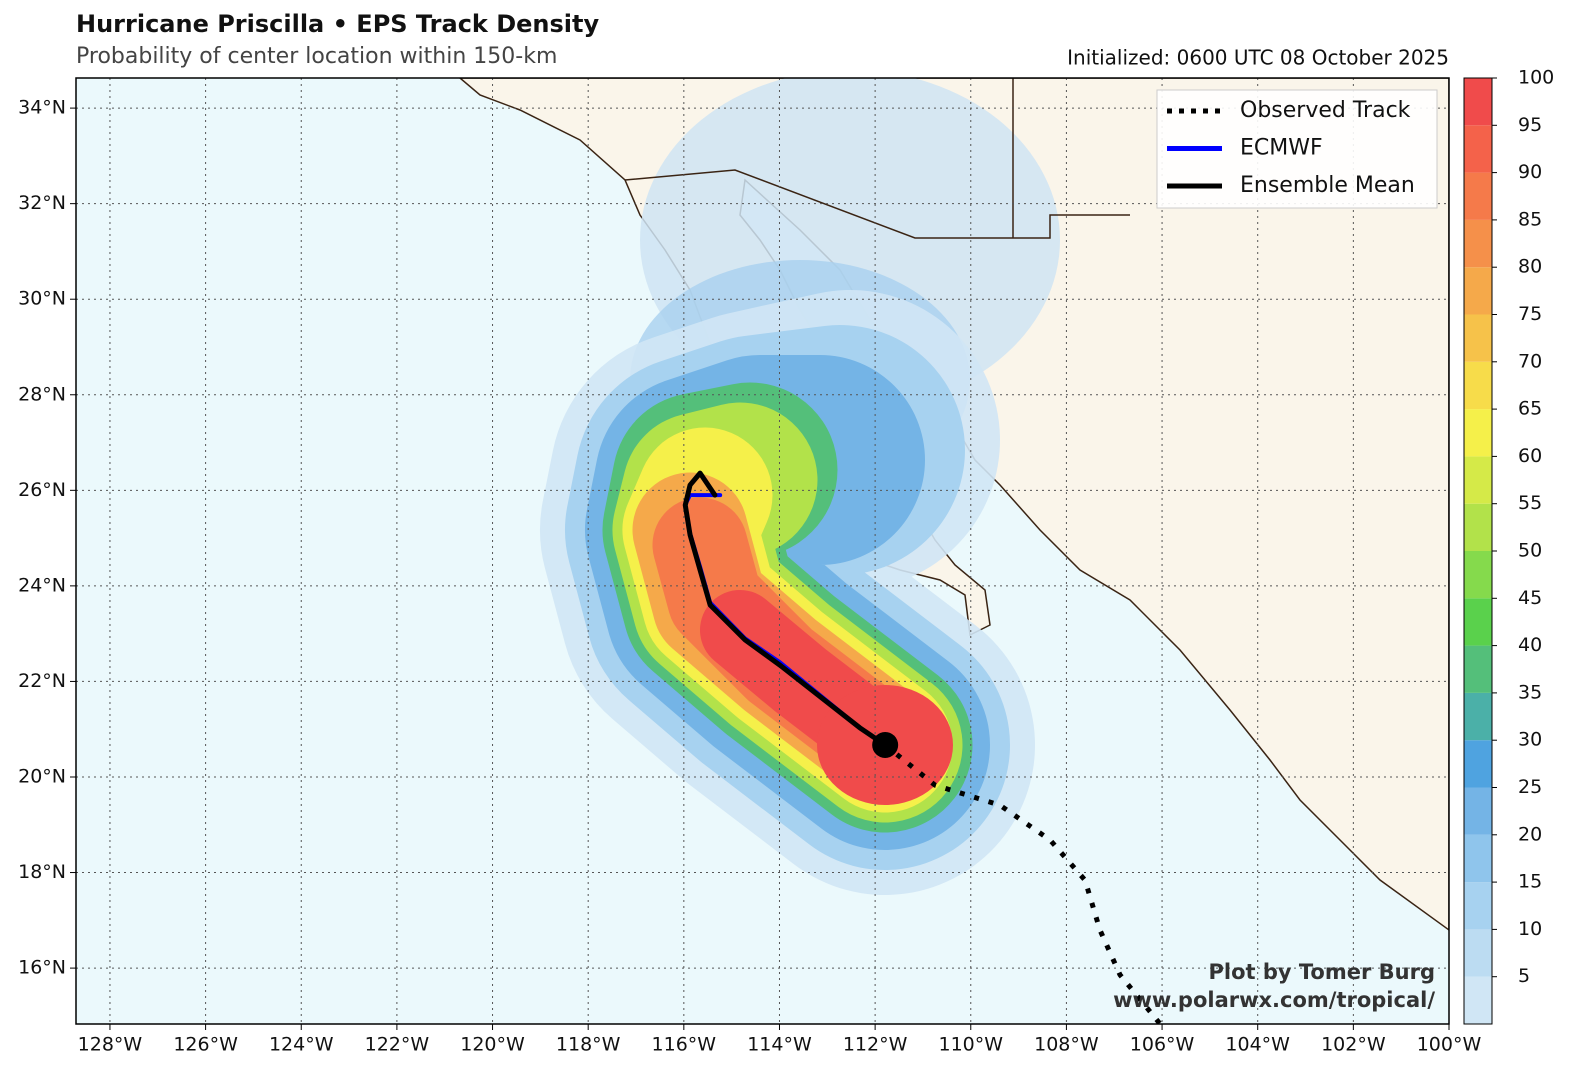  Describe the element at coordinates (42, 872) in the screenshot. I see `y-tick-label: 18°N` at that location.